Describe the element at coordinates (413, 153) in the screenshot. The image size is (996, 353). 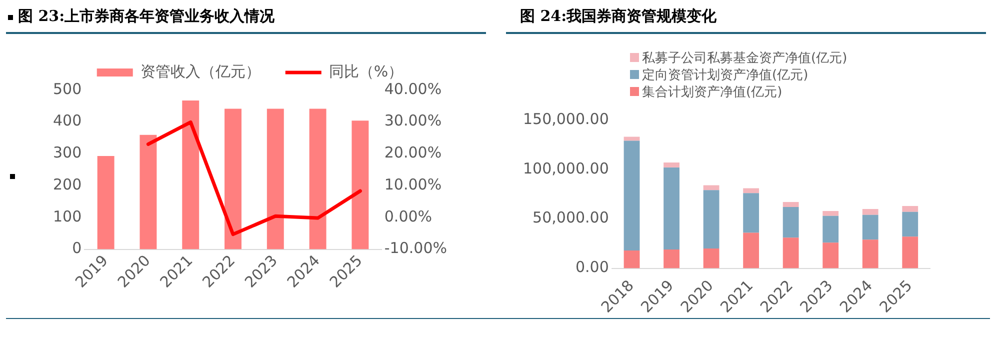
I see `y2-tick-label: 20.00%` at that location.